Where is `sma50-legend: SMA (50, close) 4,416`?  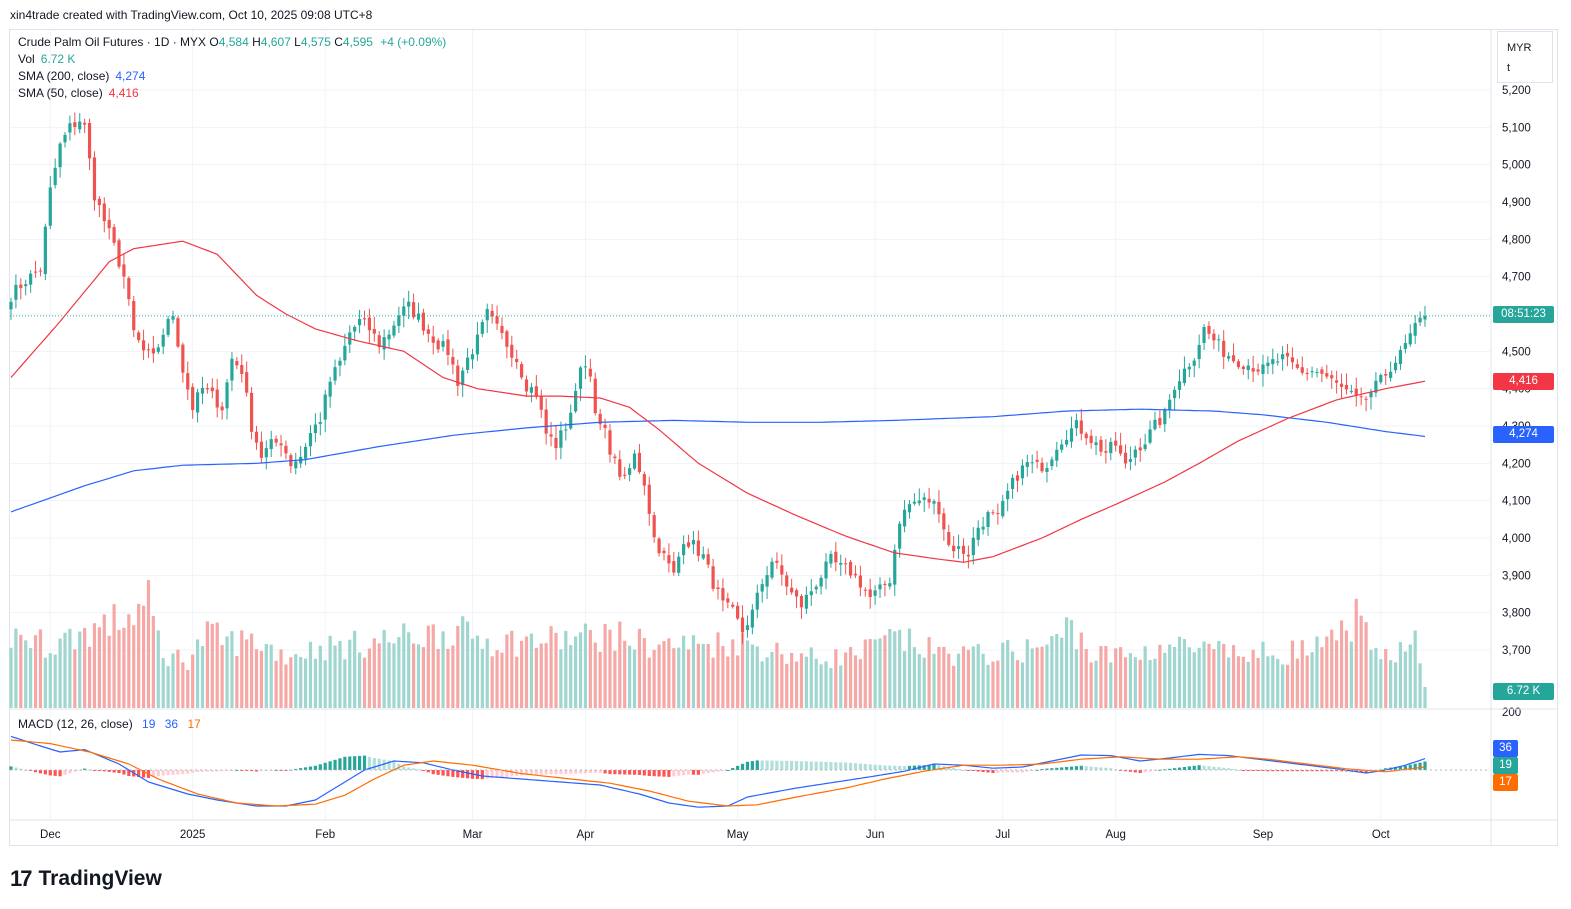
sma50-legend: SMA (50, close) 4,416 is located at coordinates (78, 93).